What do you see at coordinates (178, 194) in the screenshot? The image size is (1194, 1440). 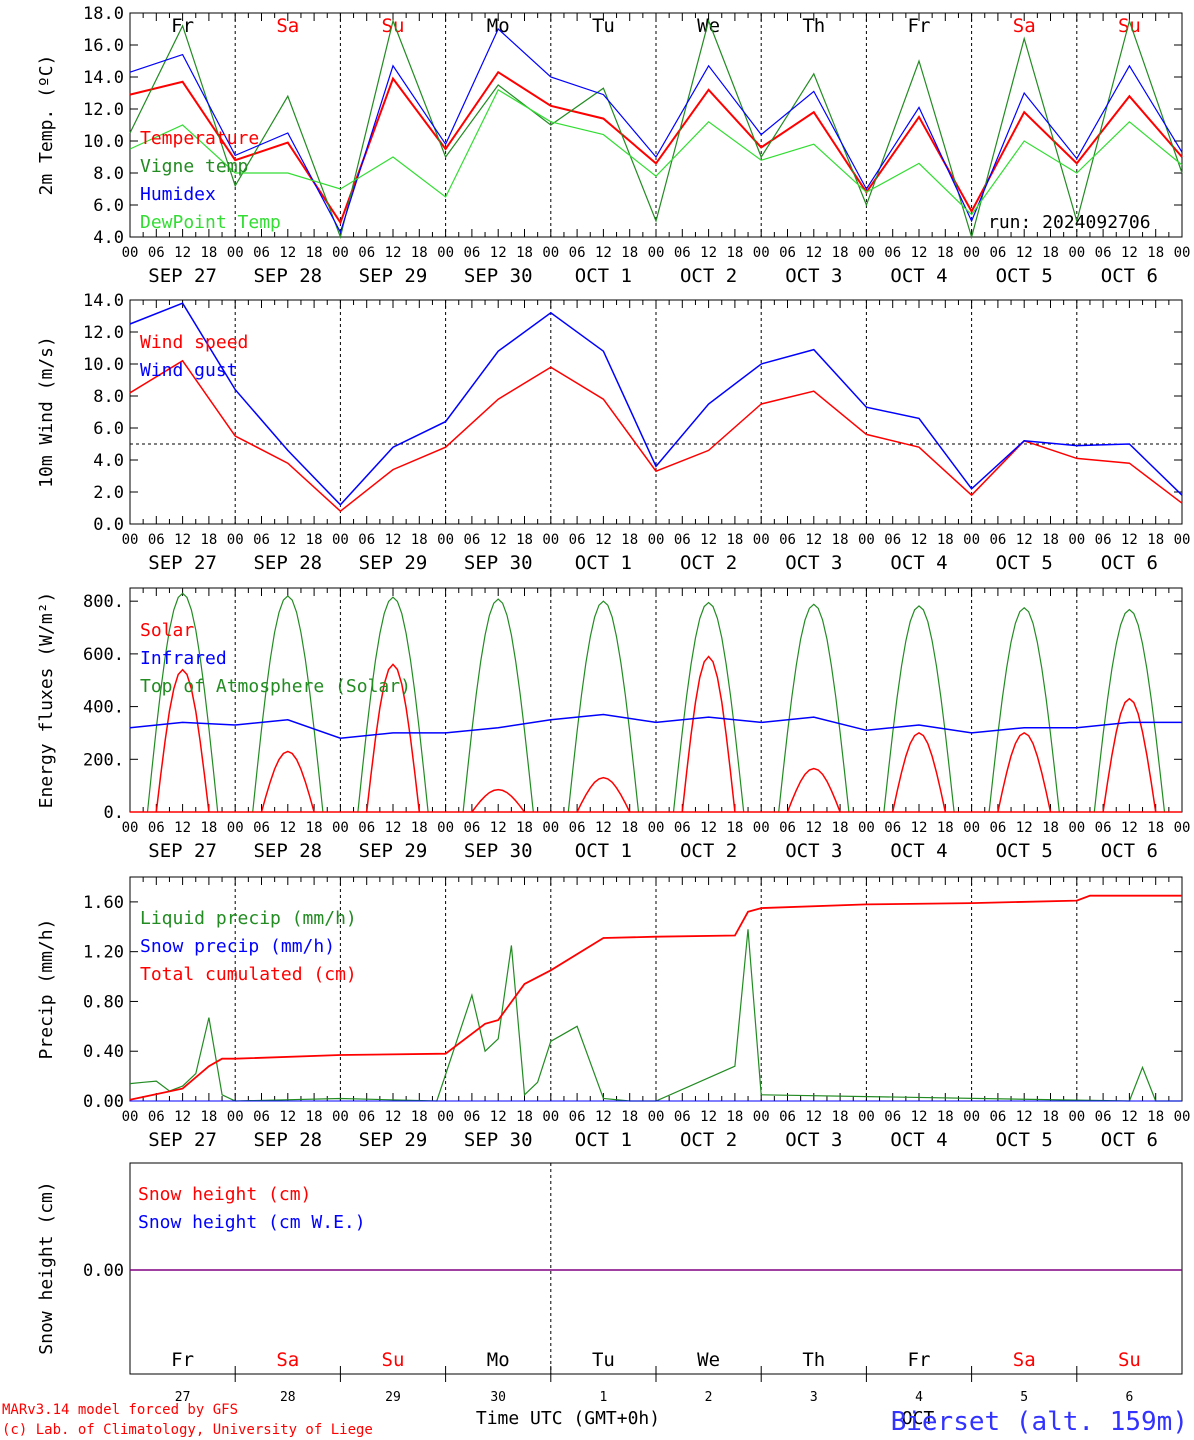 I see `legend-humidex: Humidex` at bounding box center [178, 194].